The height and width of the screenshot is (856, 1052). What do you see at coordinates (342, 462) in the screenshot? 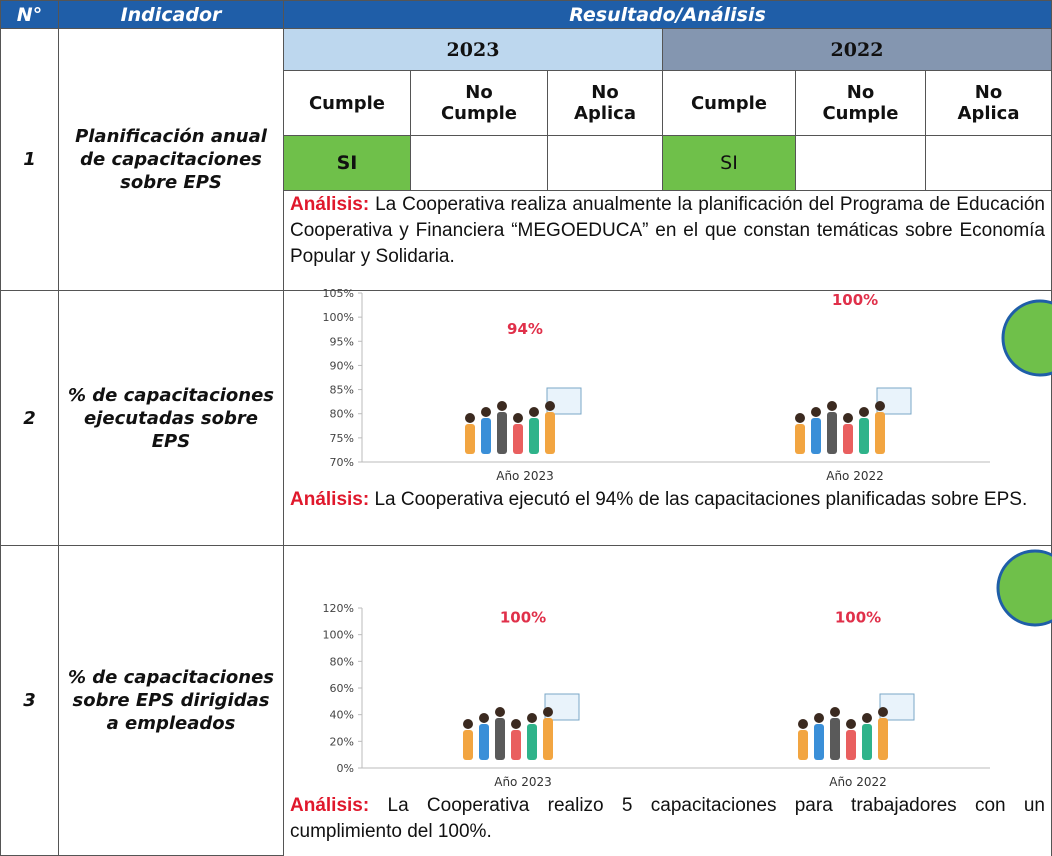
I see `y-tick-label: 70%` at bounding box center [342, 462].